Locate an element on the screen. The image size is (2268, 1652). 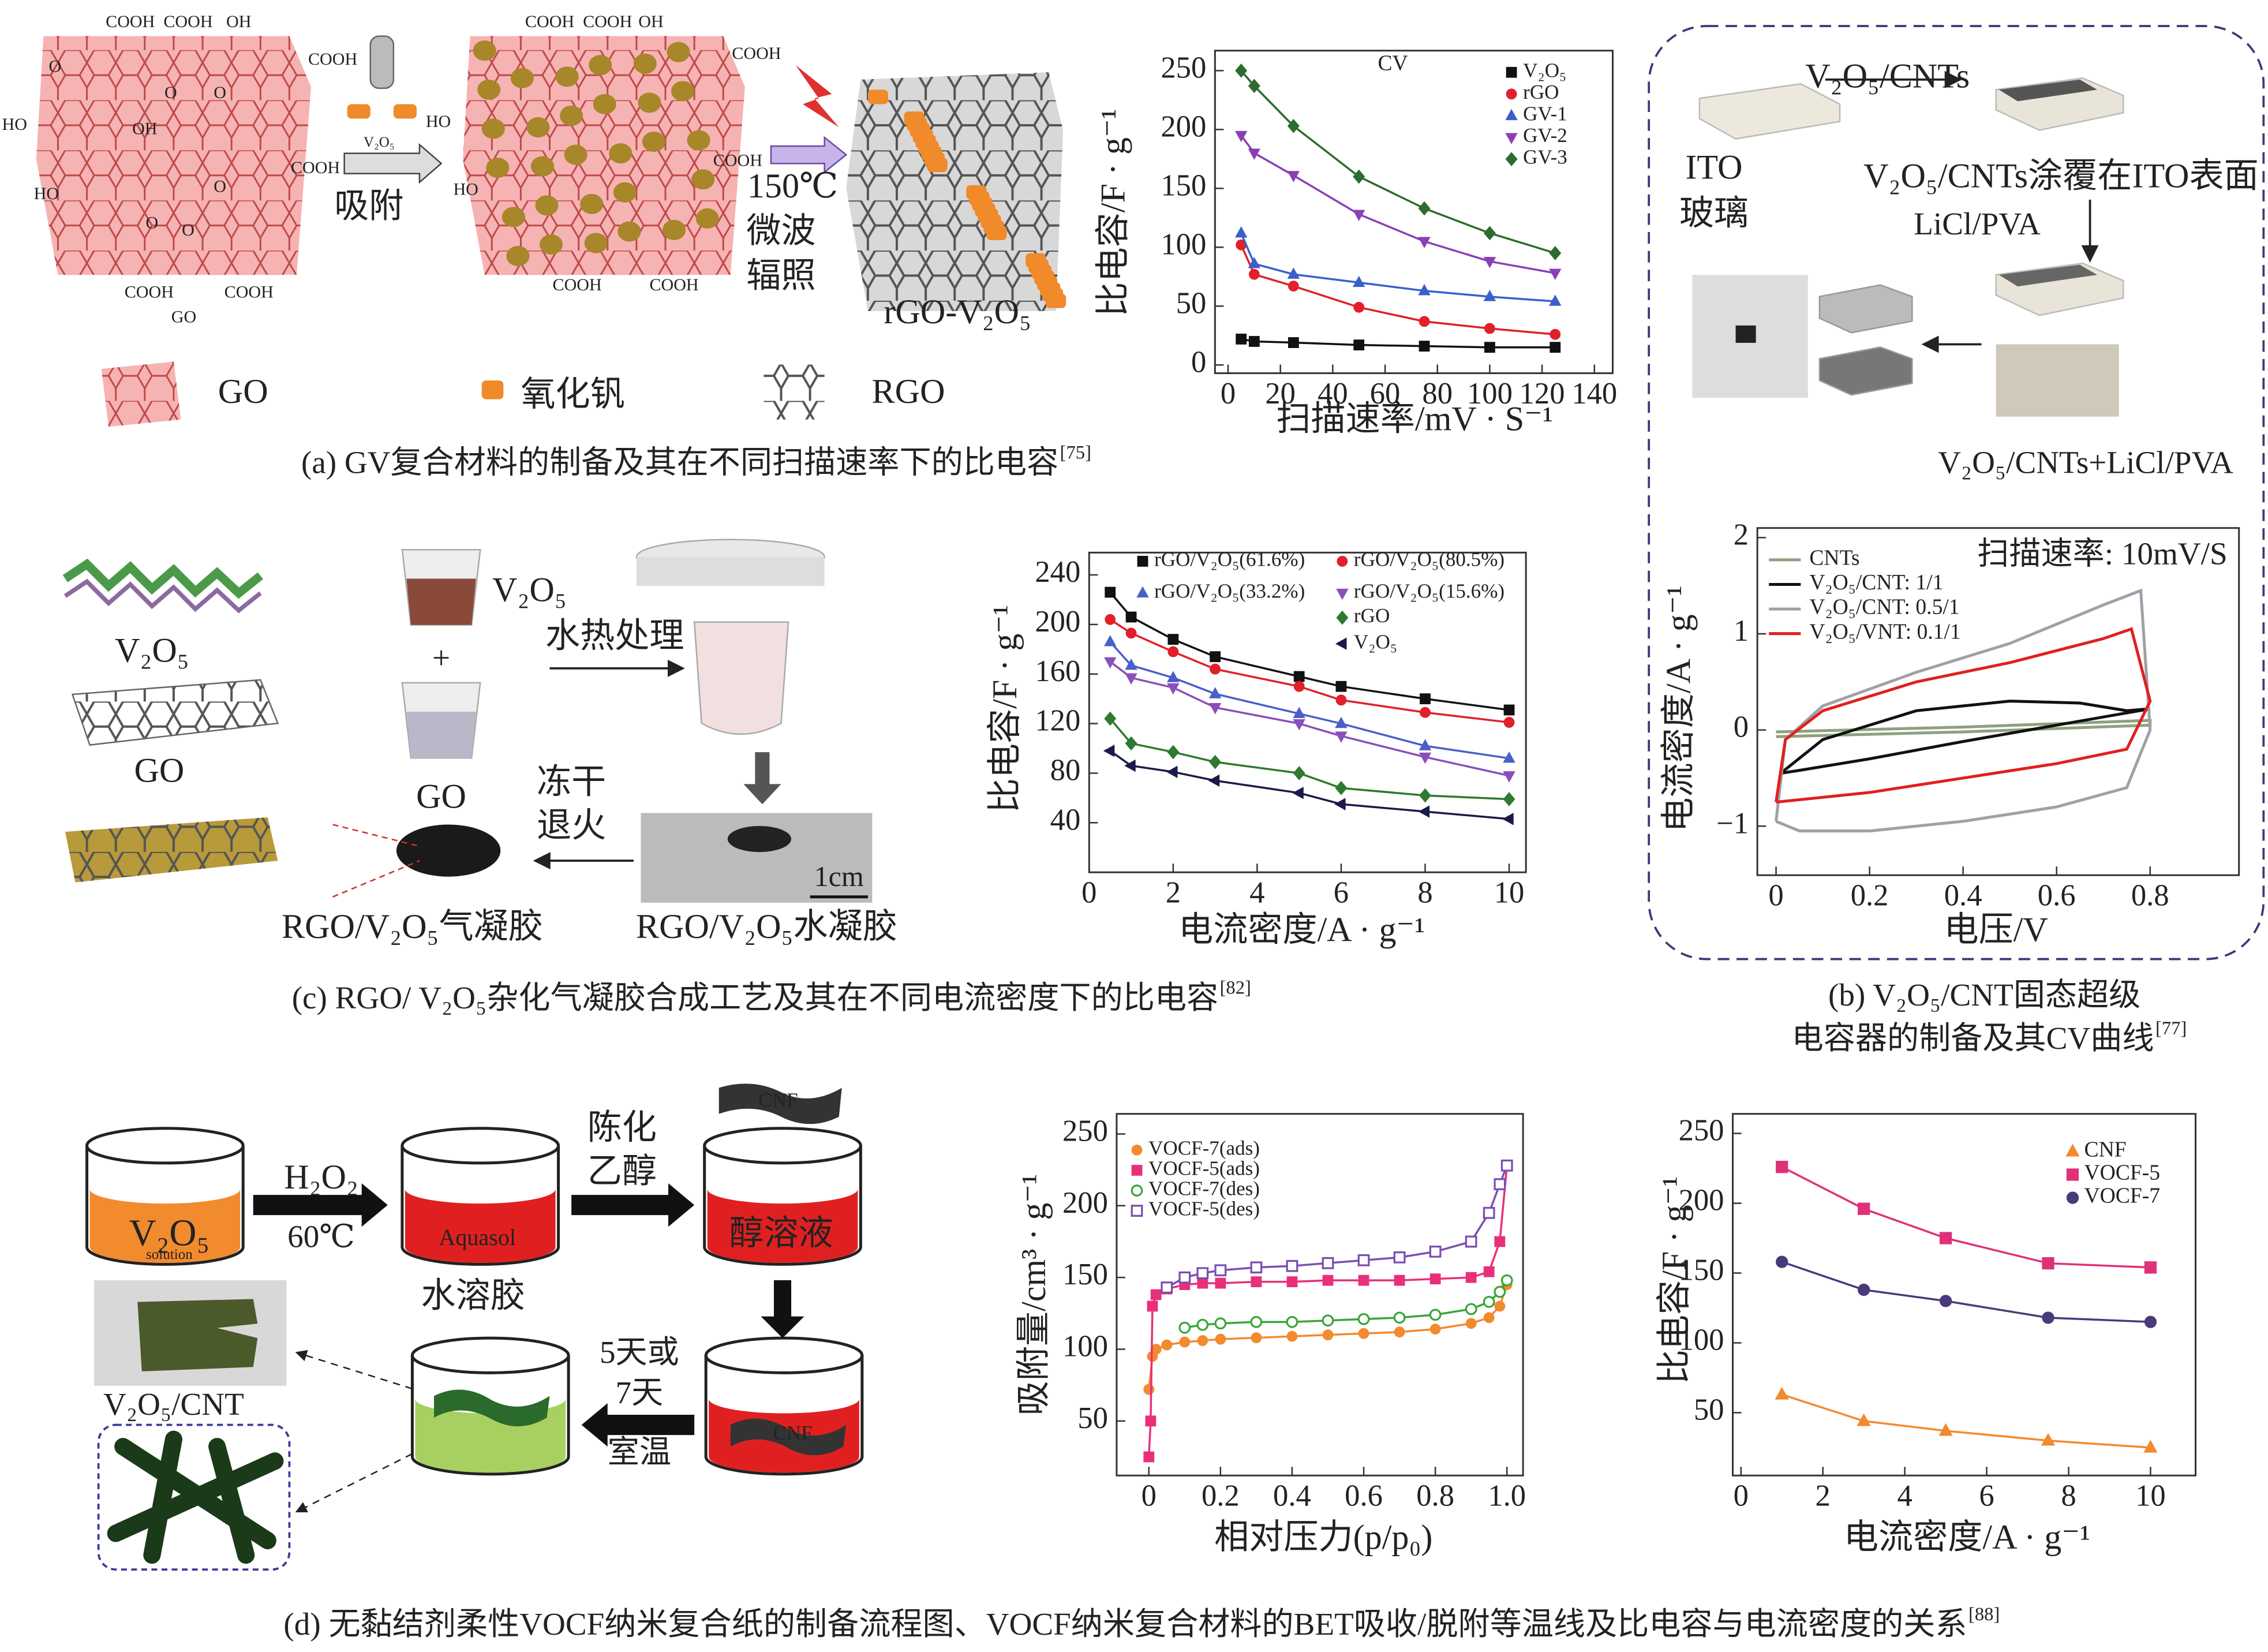
x-tick-label: 40 is located at coordinates (1333, 393).